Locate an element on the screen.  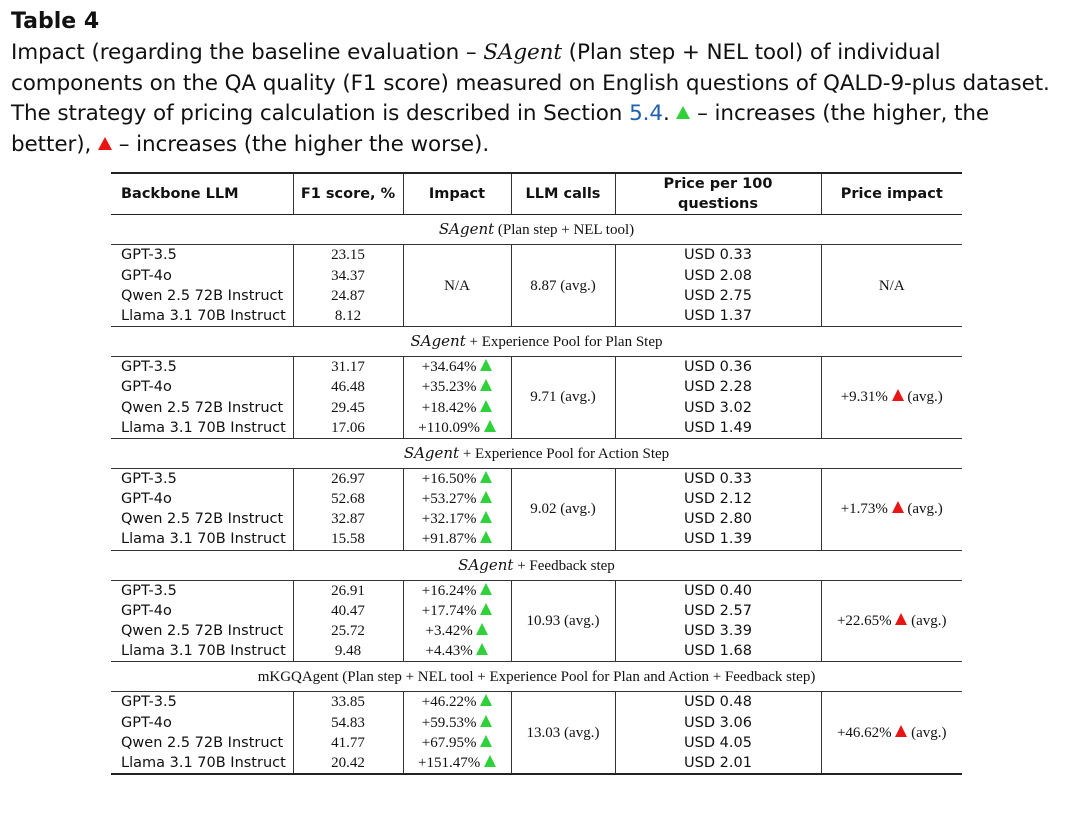
section-reference-link: 5.4 is located at coordinates (646, 113).